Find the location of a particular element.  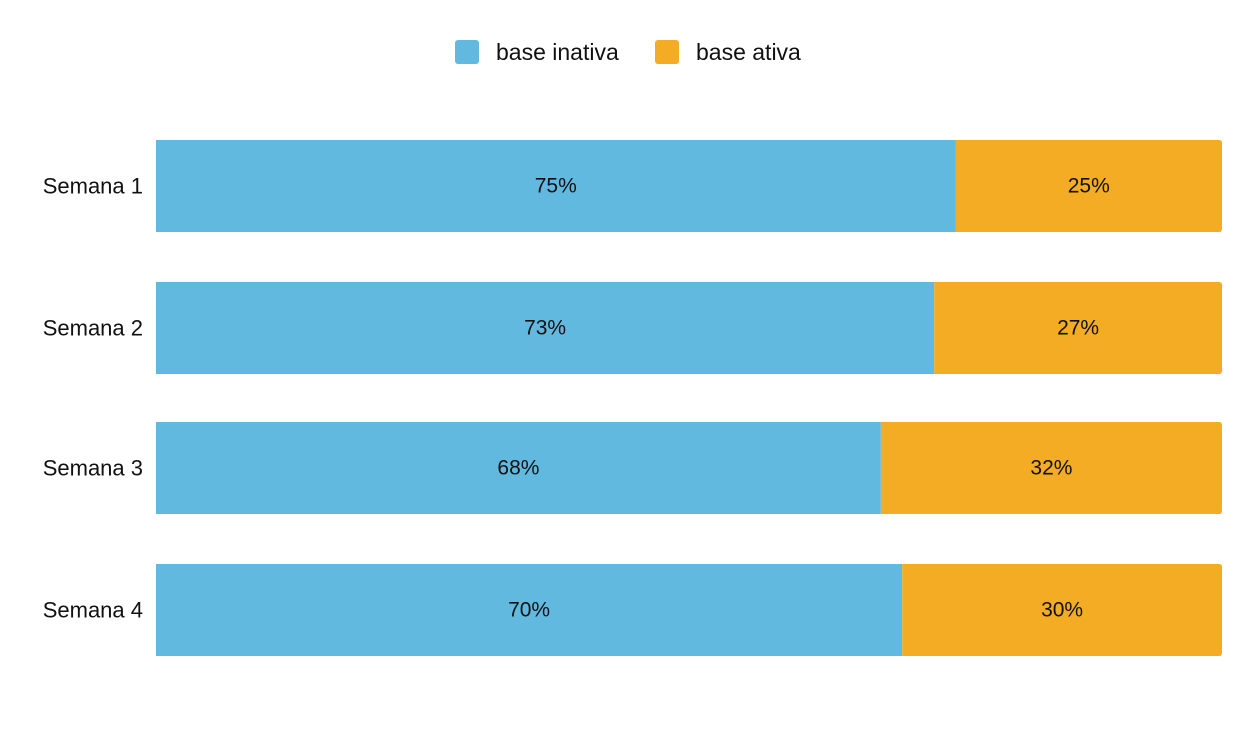

data-label-base-ativa-semana-1: 25% is located at coordinates (1089, 186).